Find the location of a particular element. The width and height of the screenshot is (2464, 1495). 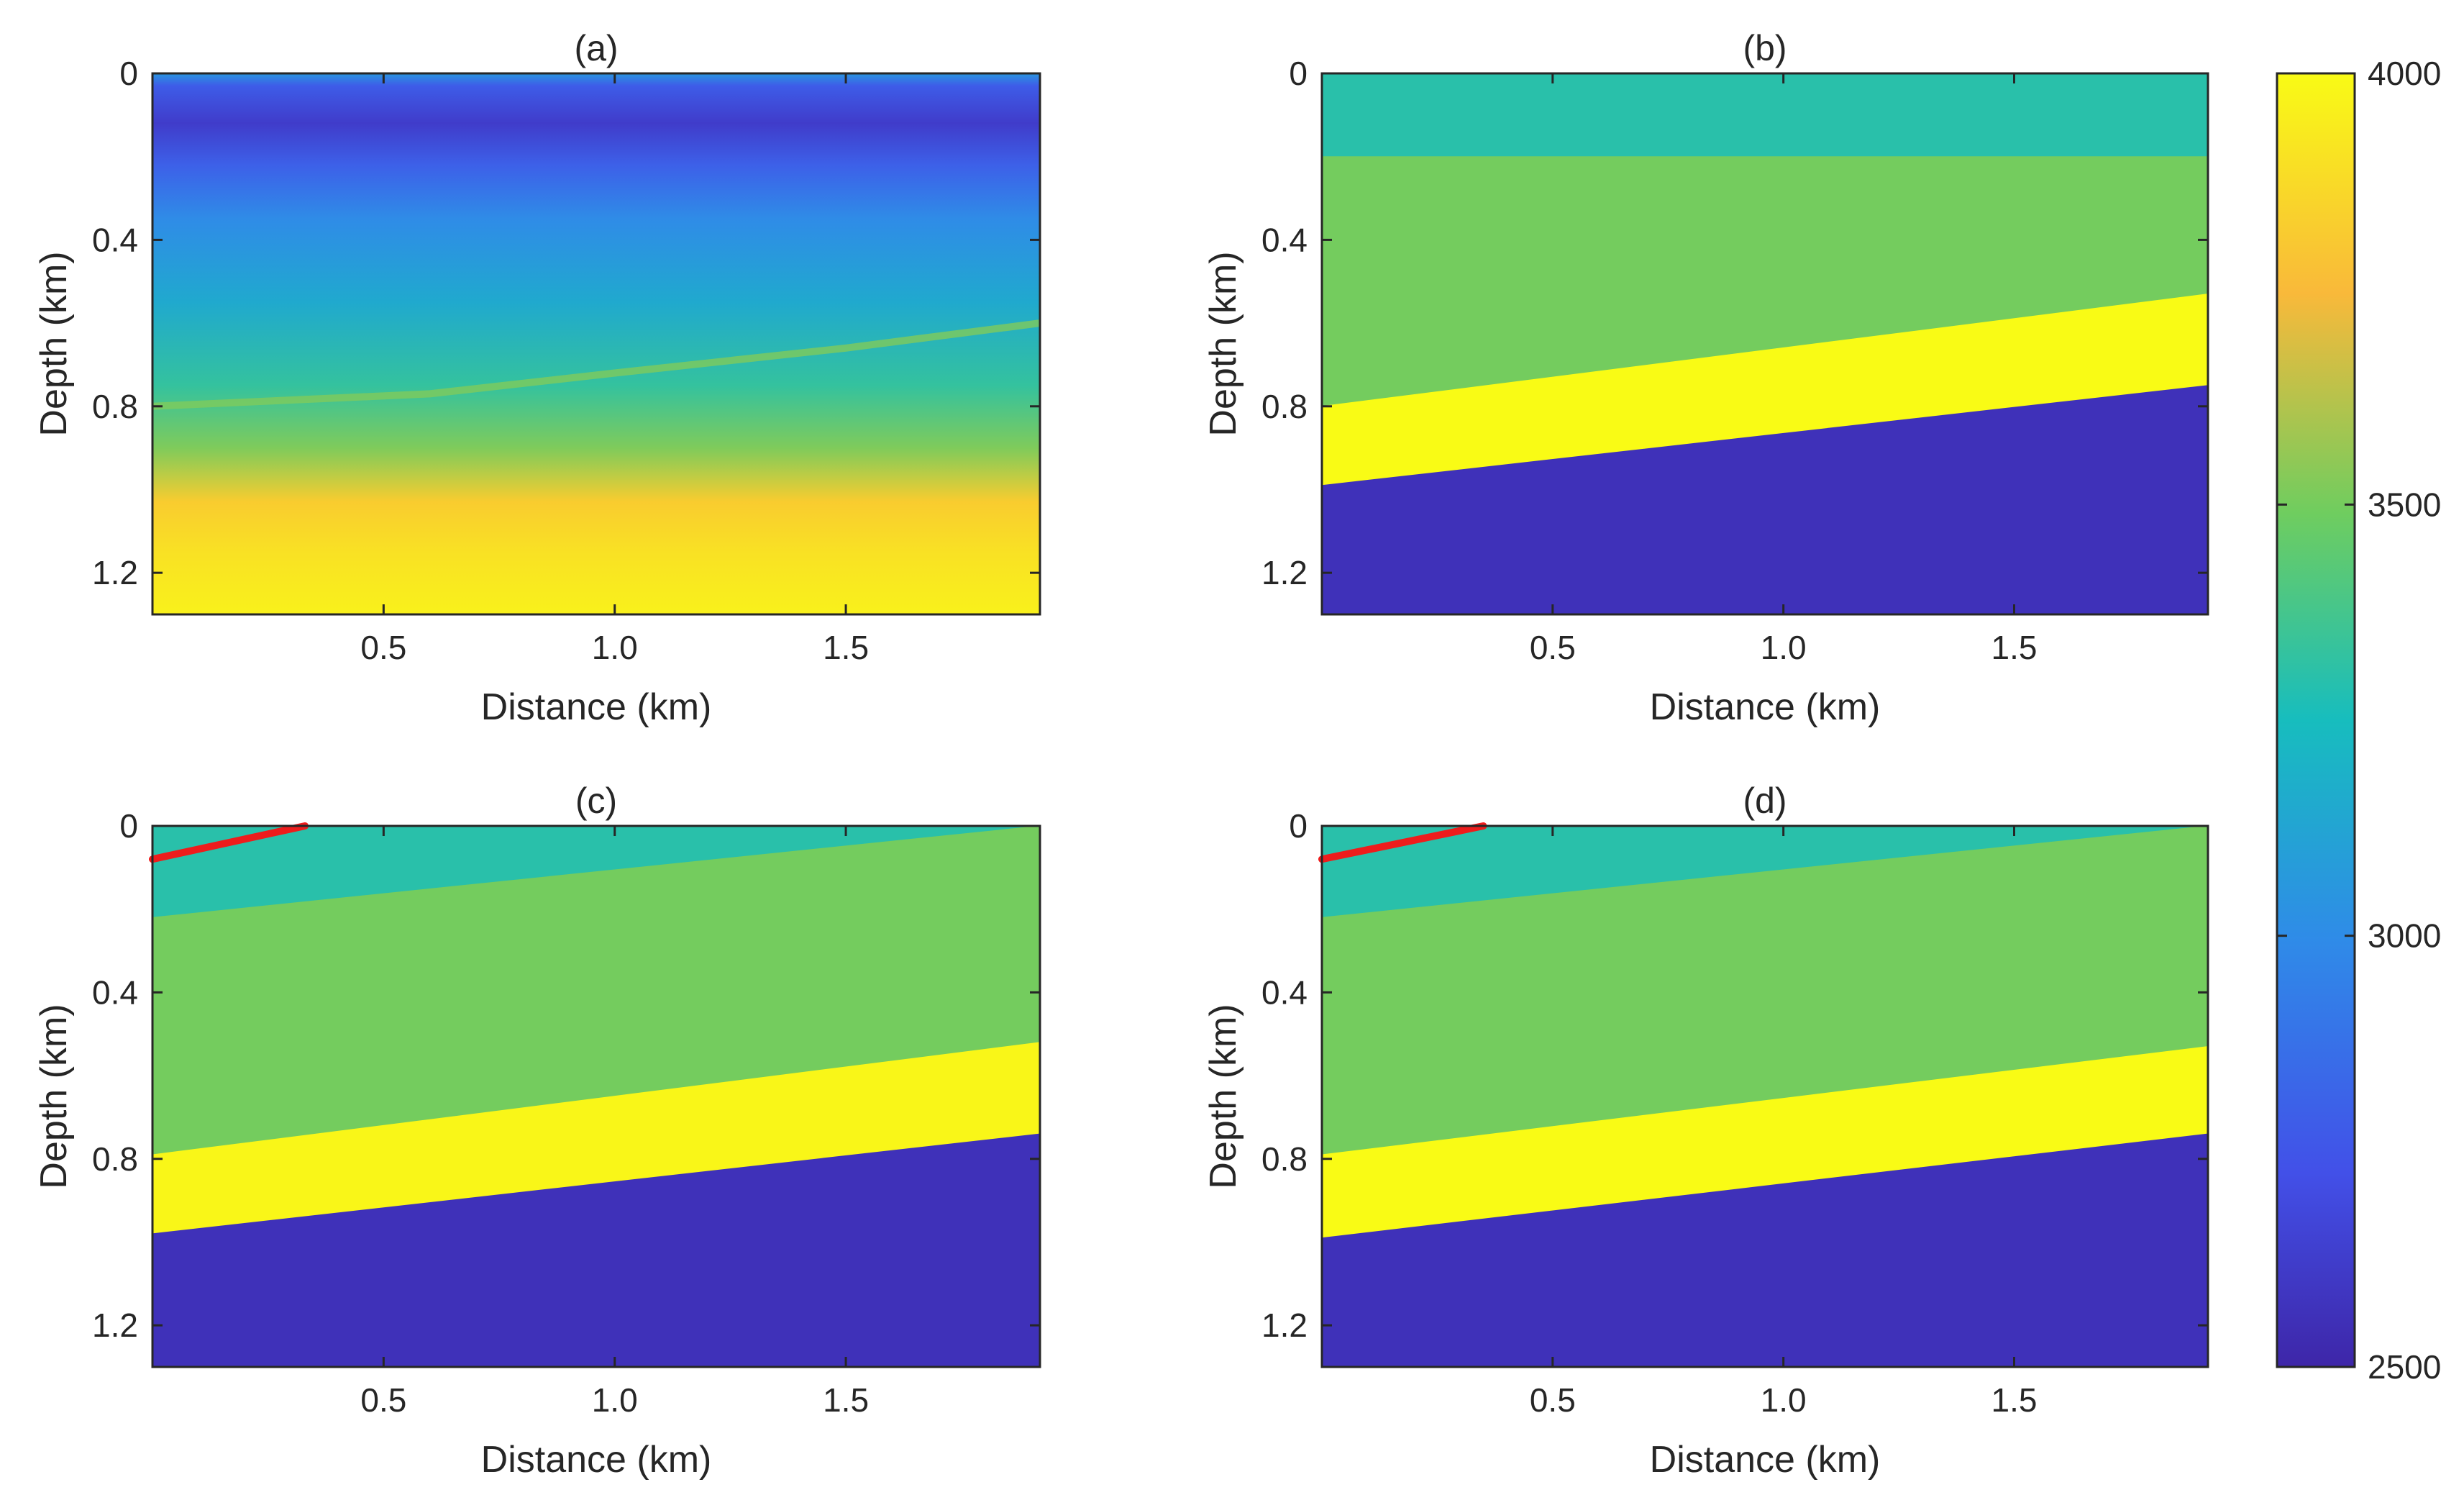

panel-a-heatmap is located at coordinates (596, 343).